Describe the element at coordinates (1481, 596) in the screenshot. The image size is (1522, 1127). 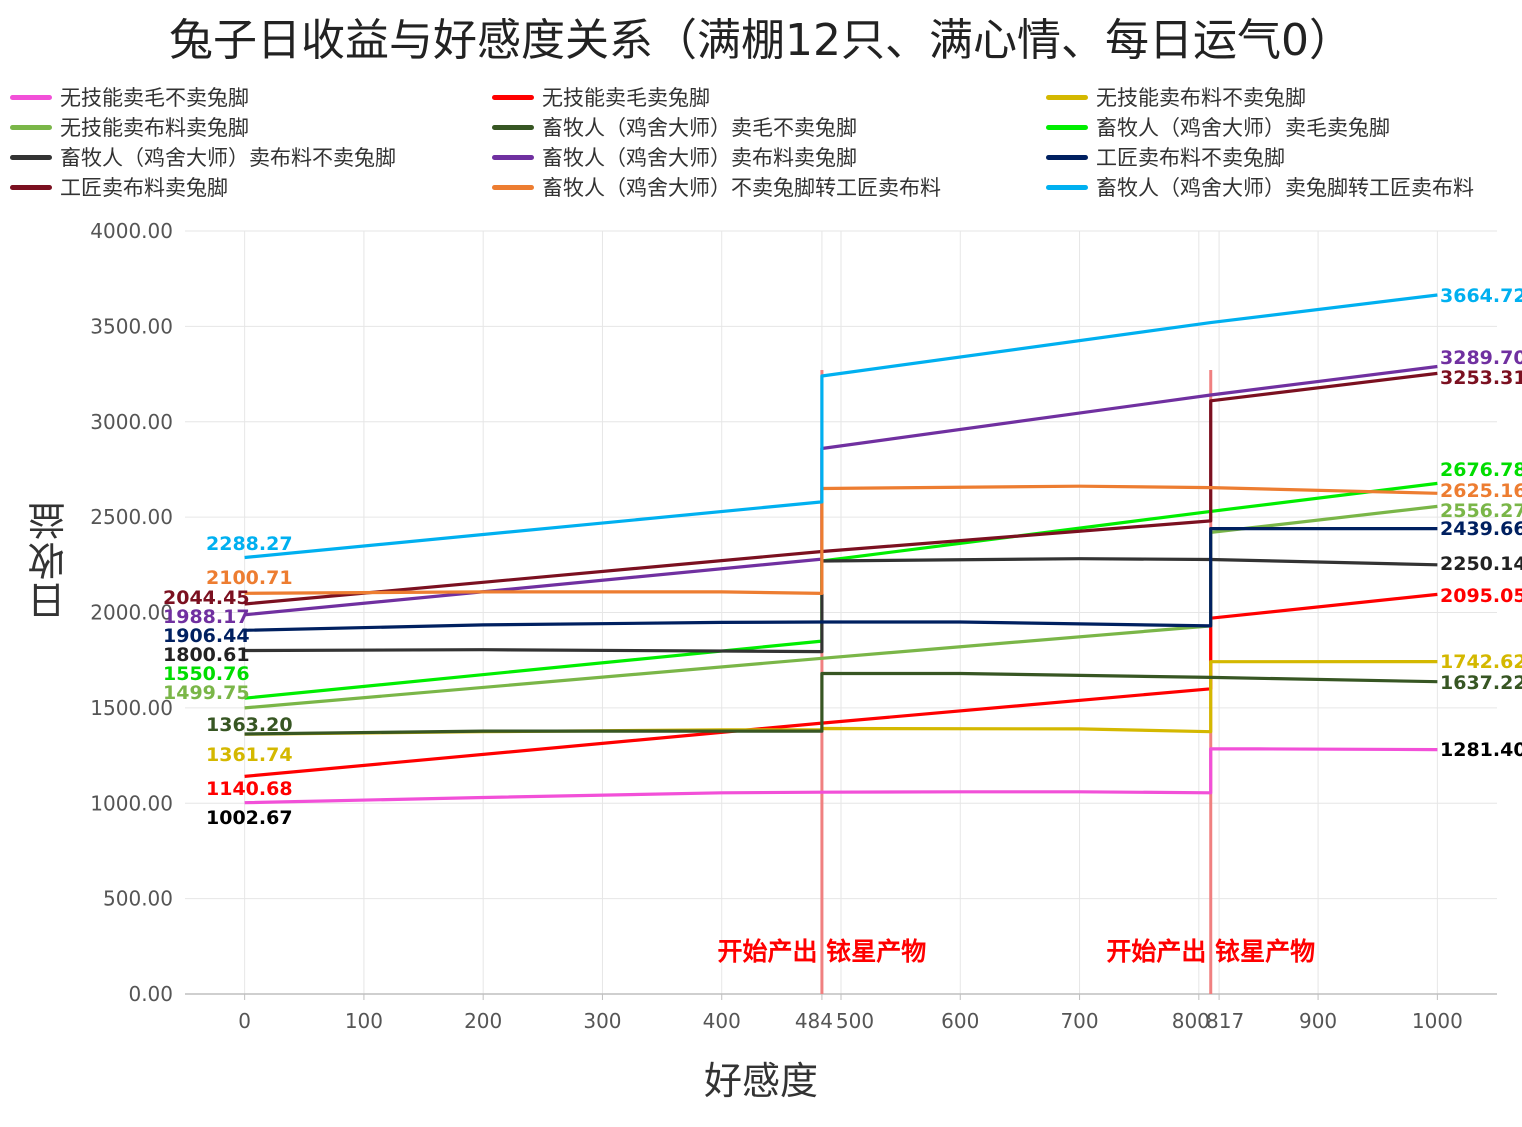
I see `end-value-label: 2095.05` at that location.